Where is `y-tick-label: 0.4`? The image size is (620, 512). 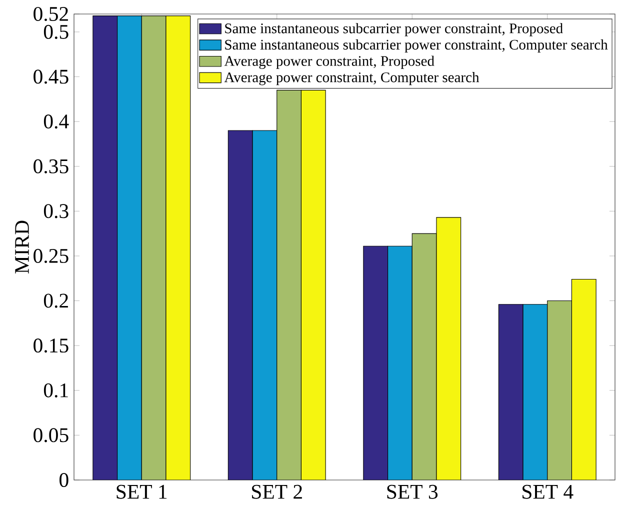 y-tick-label: 0.4 is located at coordinates (56, 121).